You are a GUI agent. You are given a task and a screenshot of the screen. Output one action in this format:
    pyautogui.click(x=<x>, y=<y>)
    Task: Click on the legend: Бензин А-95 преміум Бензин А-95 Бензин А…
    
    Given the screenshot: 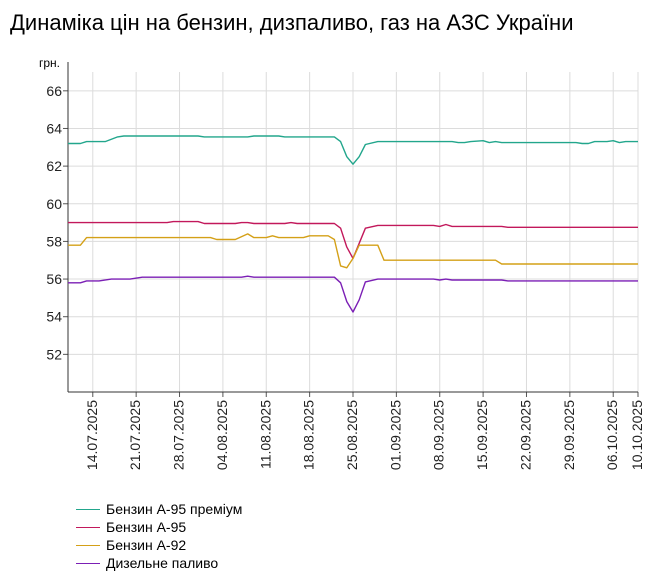 What is the action you would take?
    pyautogui.click(x=159, y=536)
    